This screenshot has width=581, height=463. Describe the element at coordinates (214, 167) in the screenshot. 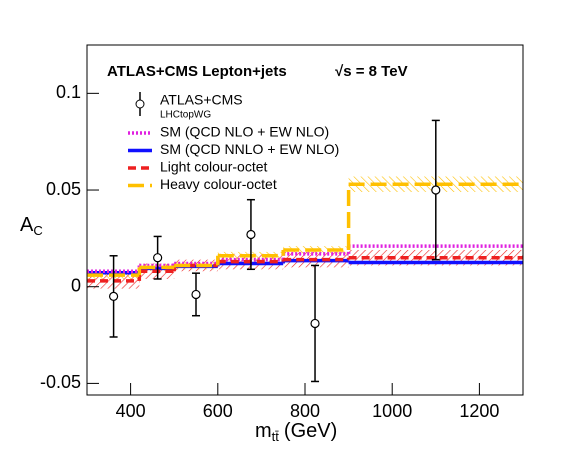

I see `legend-label: Light colour-octet` at that location.